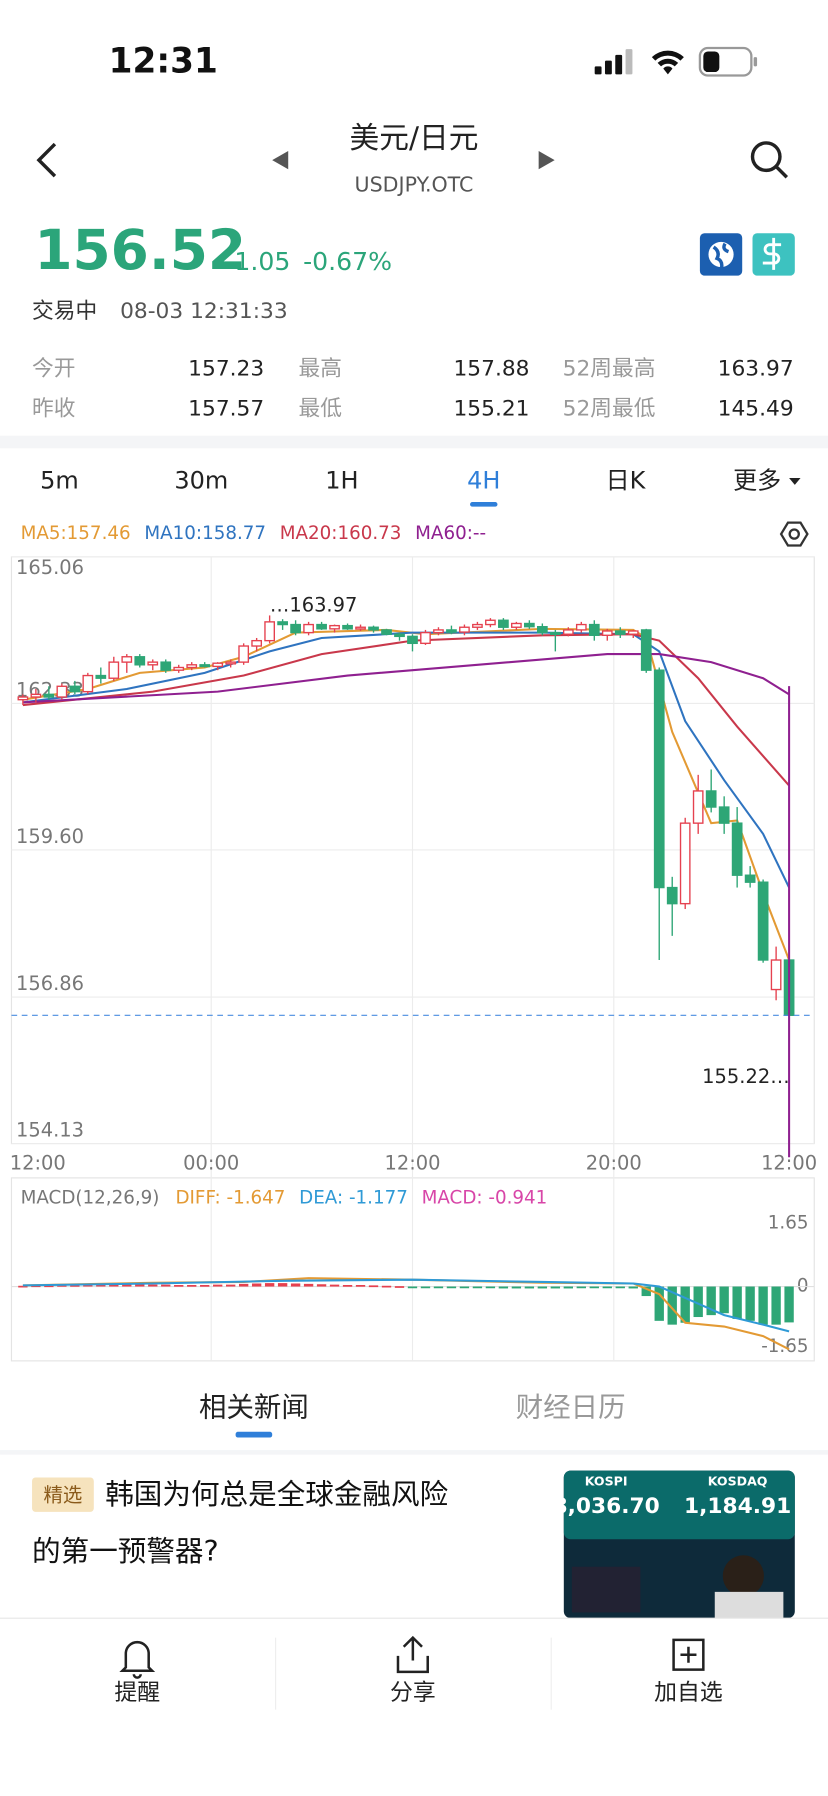  Describe the element at coordinates (571, 1407) in the screenshot. I see `news-tab: 财经日历` at that location.